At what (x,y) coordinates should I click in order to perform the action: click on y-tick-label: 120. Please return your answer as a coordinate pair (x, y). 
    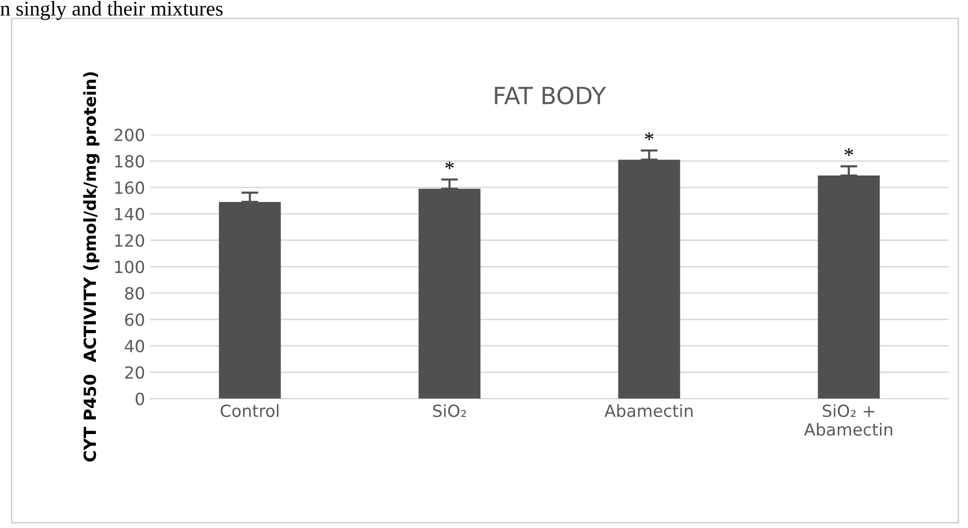
    Looking at the image, I should click on (129, 240).